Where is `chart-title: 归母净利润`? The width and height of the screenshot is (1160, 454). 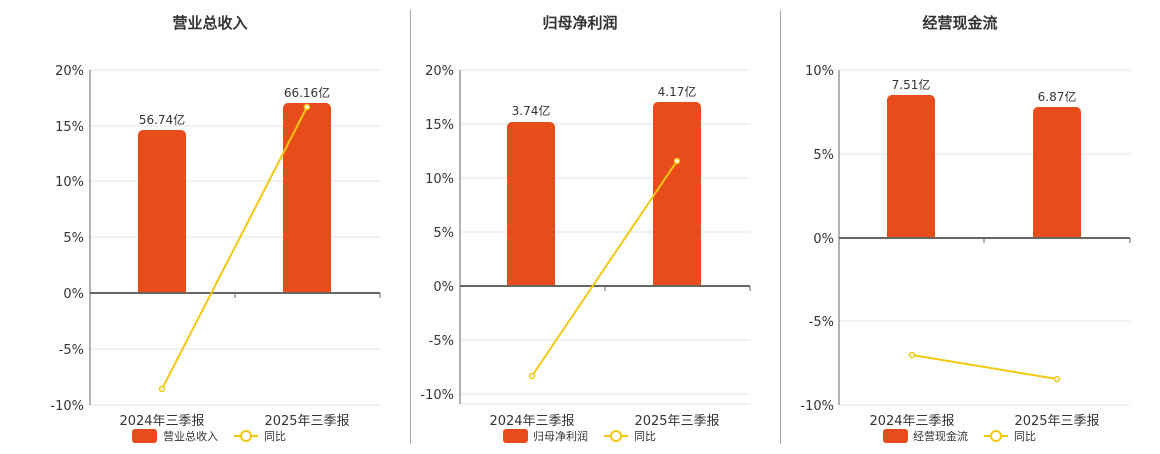 chart-title: 归母净利润 is located at coordinates (579, 23).